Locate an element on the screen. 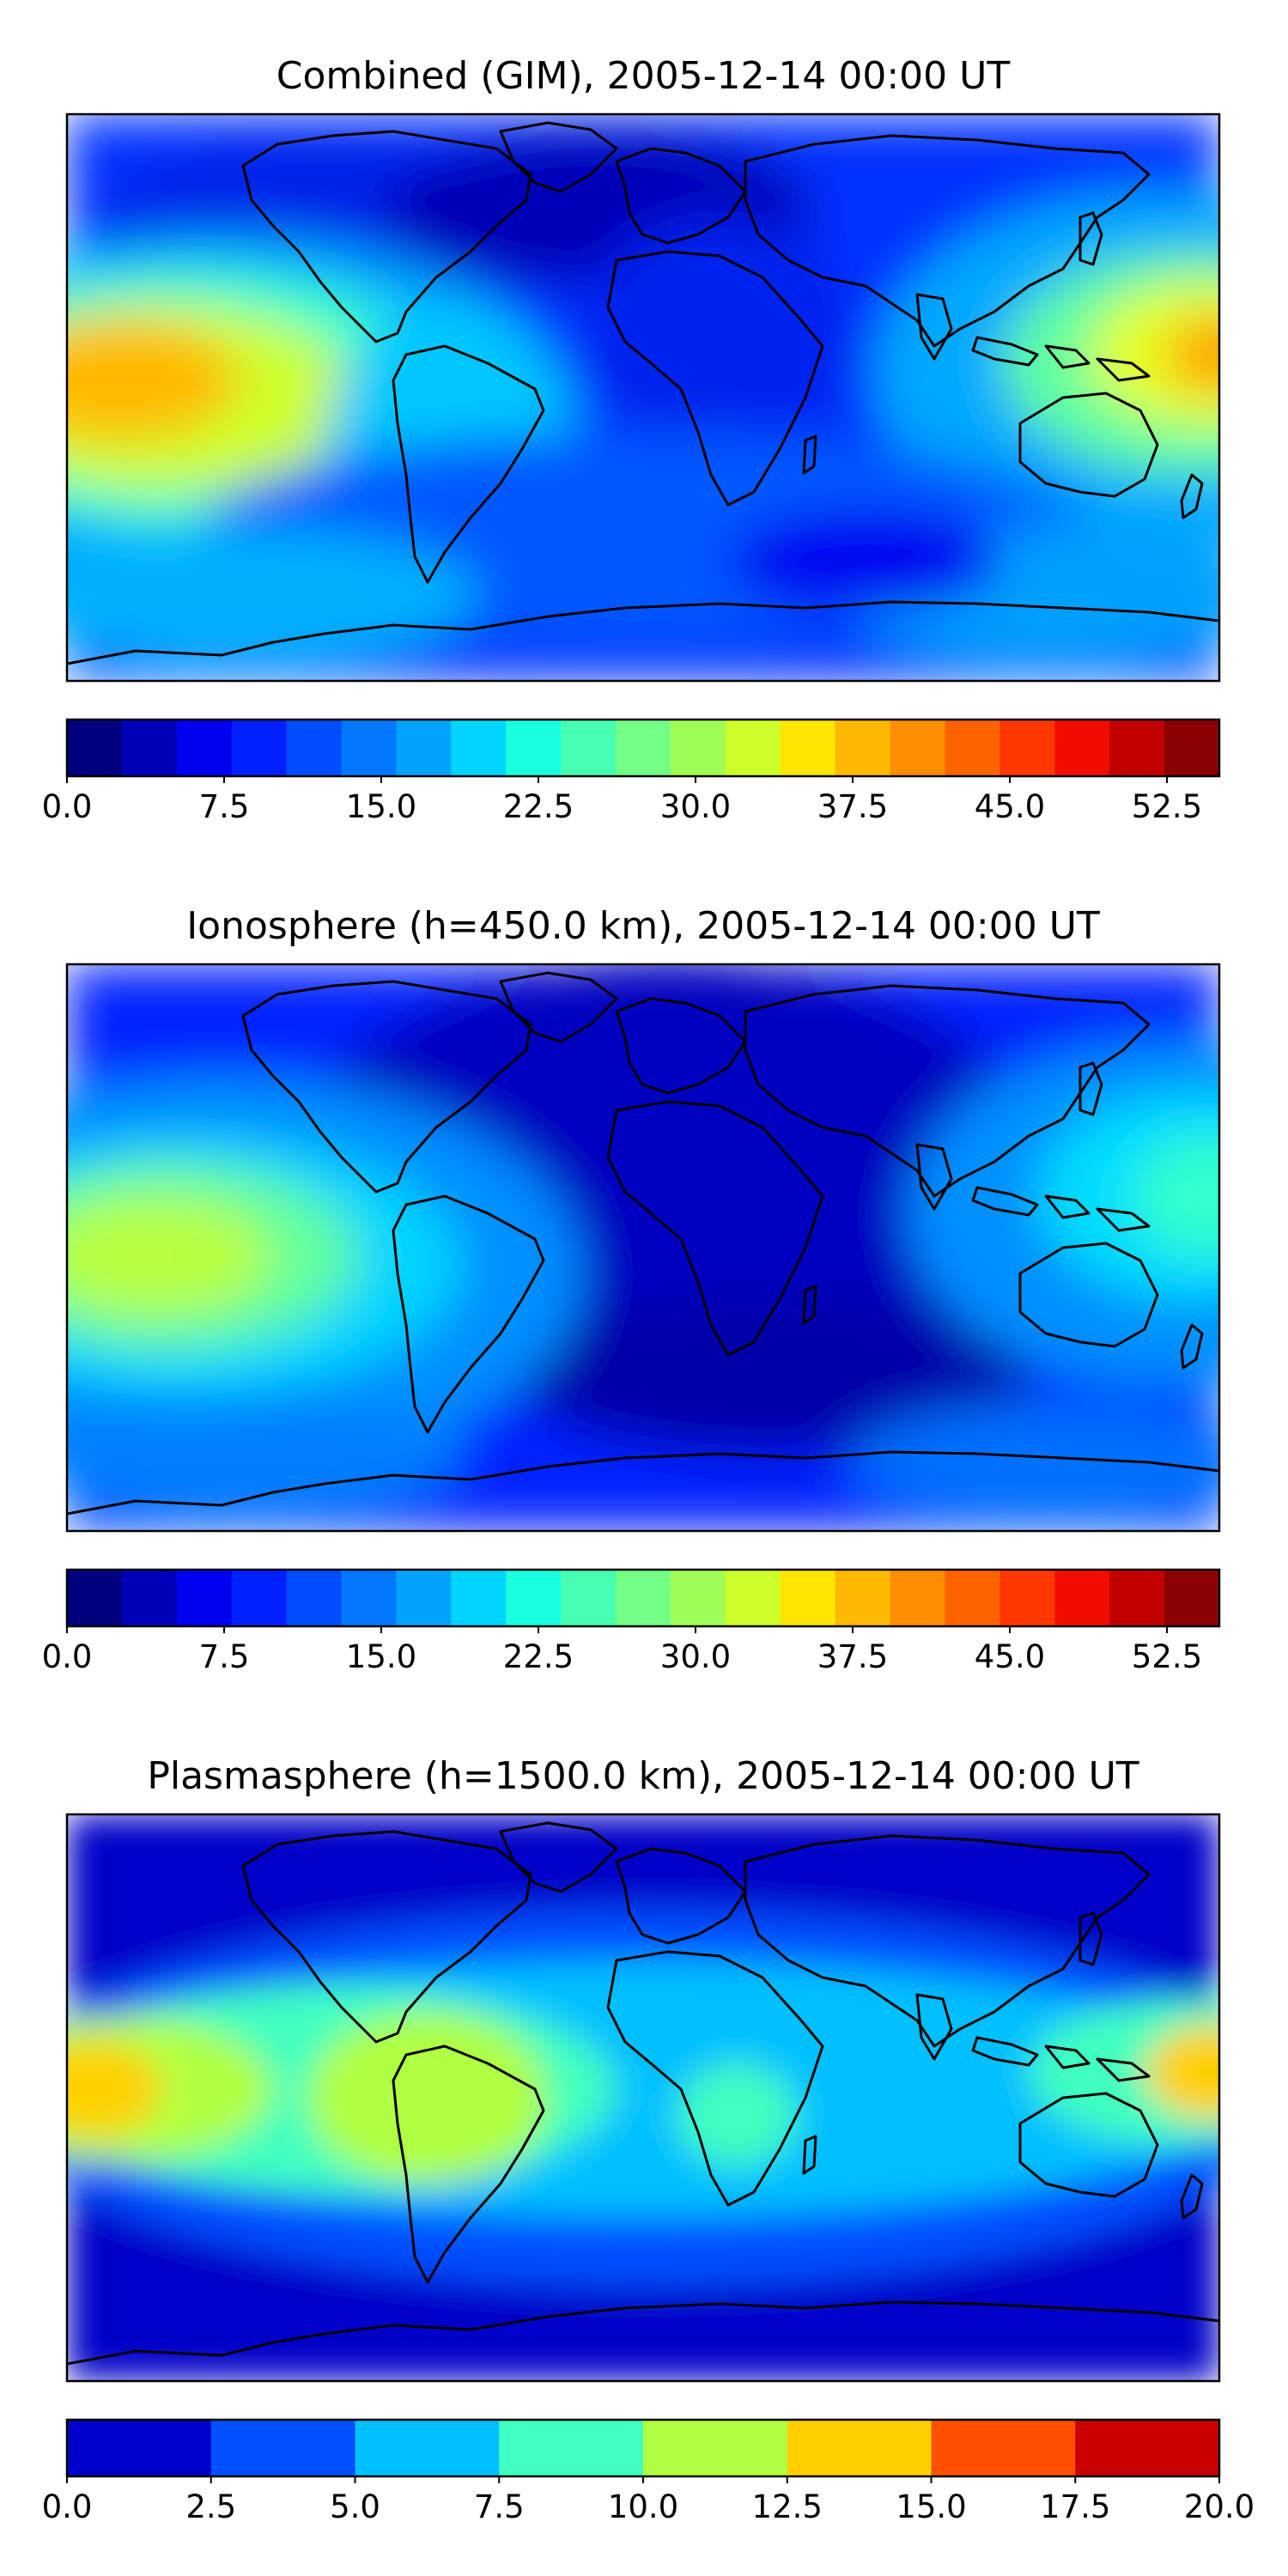 The height and width of the screenshot is (2576, 1288). panel-1-colorbar: 0.0 7.5 15.0 22.5 30.0 37.5 45.0 52.5 is located at coordinates (631, 771).